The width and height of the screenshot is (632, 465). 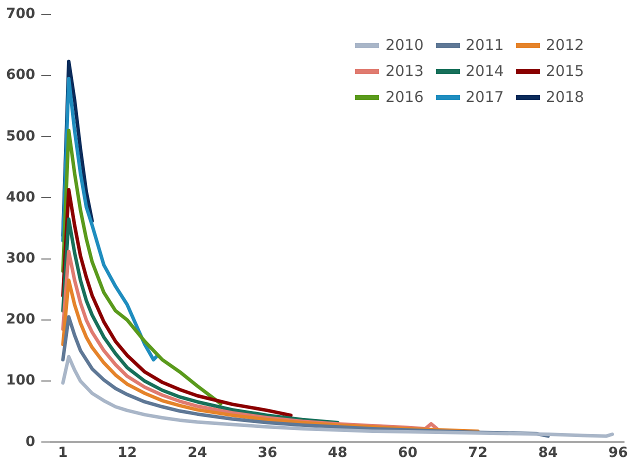 I want to click on legend-label: 2010, so click(x=404, y=45).